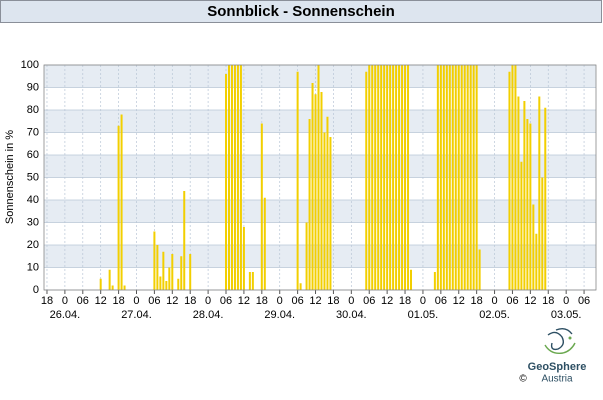  I want to click on logo-dot, so click(570, 338).